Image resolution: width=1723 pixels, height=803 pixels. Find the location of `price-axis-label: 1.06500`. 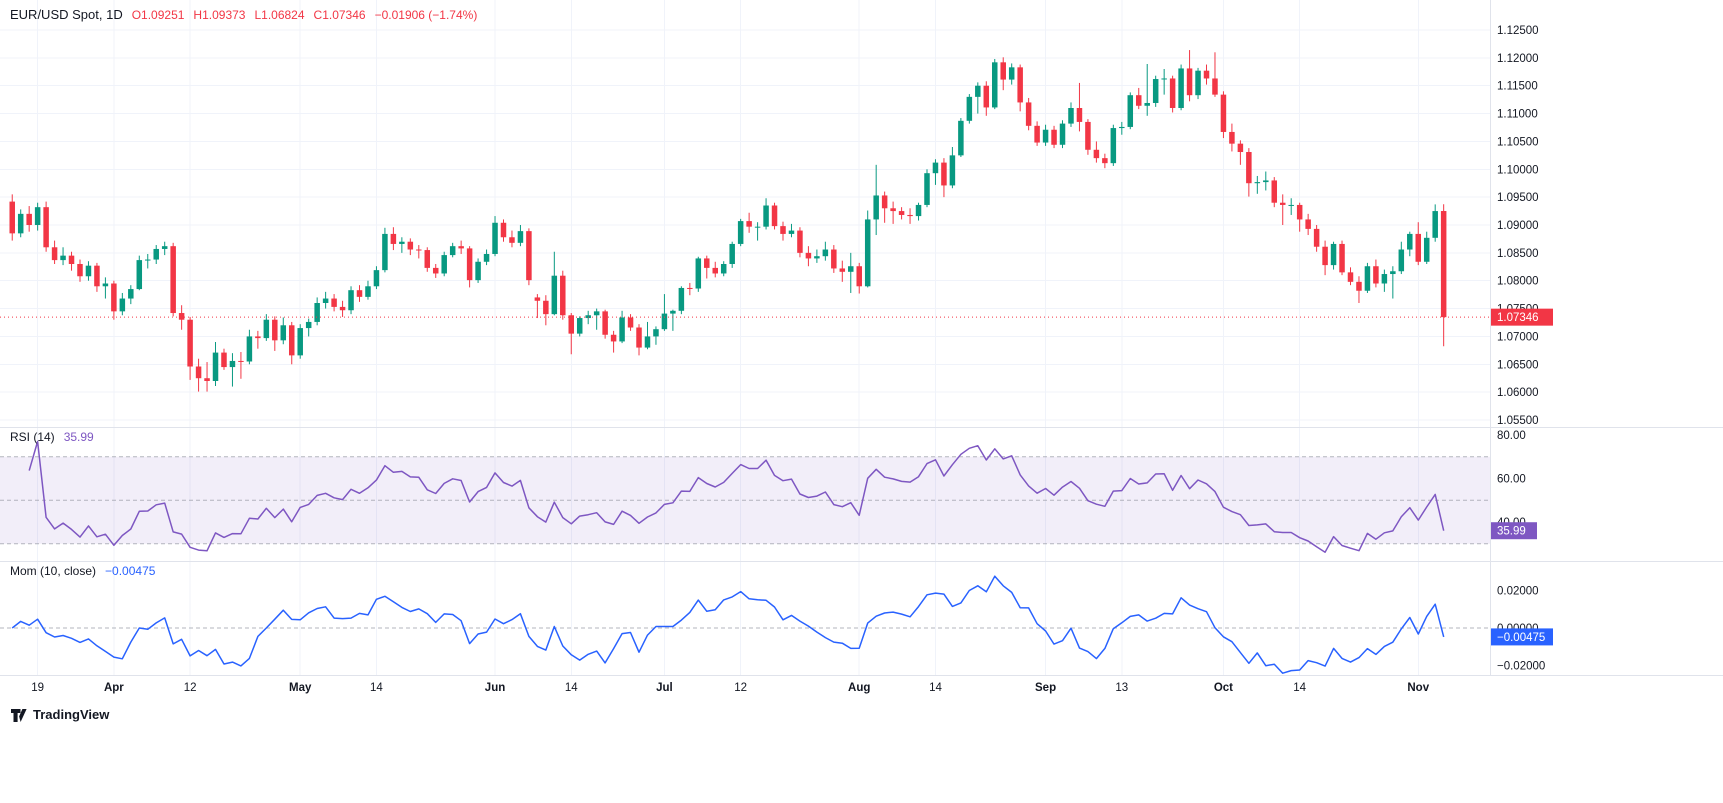

price-axis-label: 1.06500 is located at coordinates (1518, 365).